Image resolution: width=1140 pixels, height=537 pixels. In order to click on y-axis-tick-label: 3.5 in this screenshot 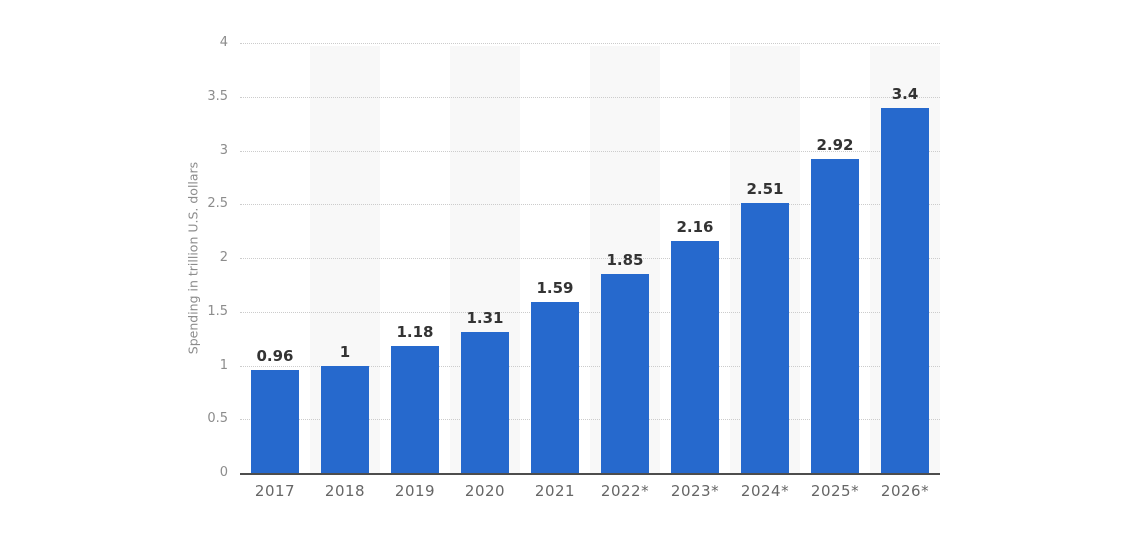, I will do `click(217, 96)`.